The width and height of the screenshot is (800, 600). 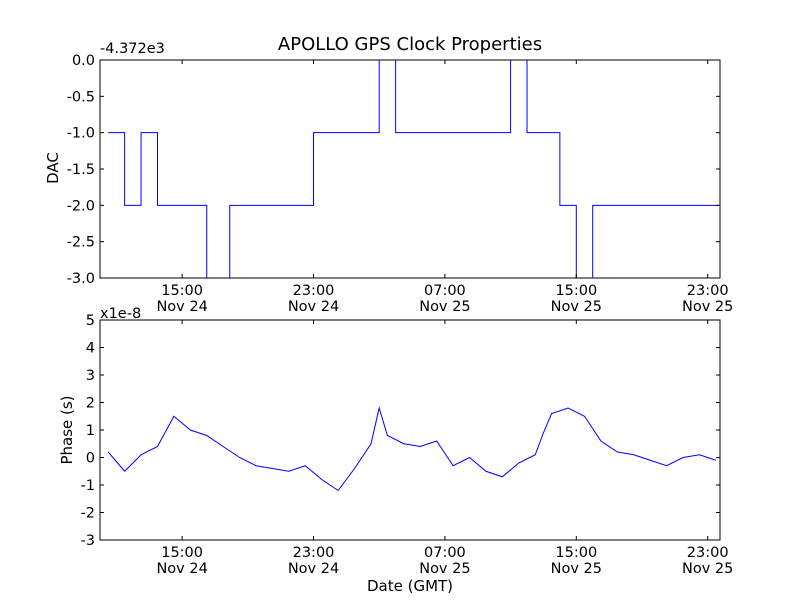 I want to click on dac-xtick-time-3: 15:00, so click(x=576, y=291).